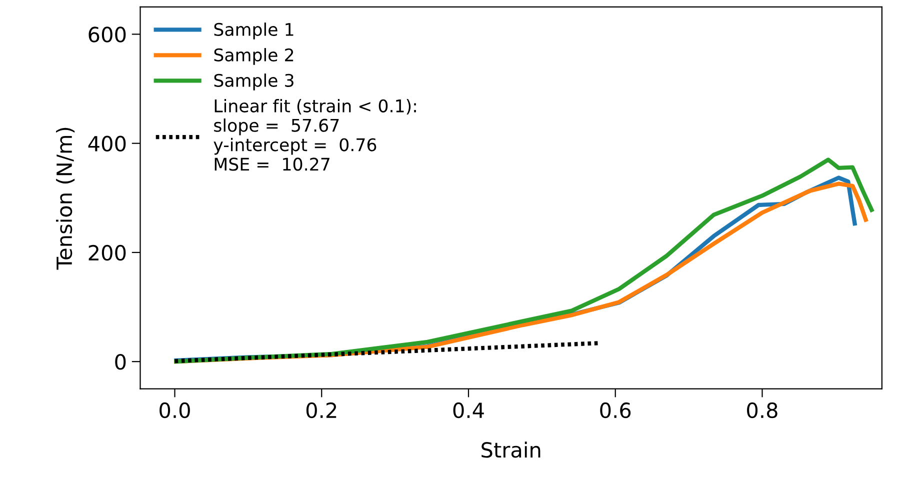 Image resolution: width=899 pixels, height=496 pixels. Describe the element at coordinates (65, 199) in the screenshot. I see `y-axis-title: Tension (N/m)` at that location.